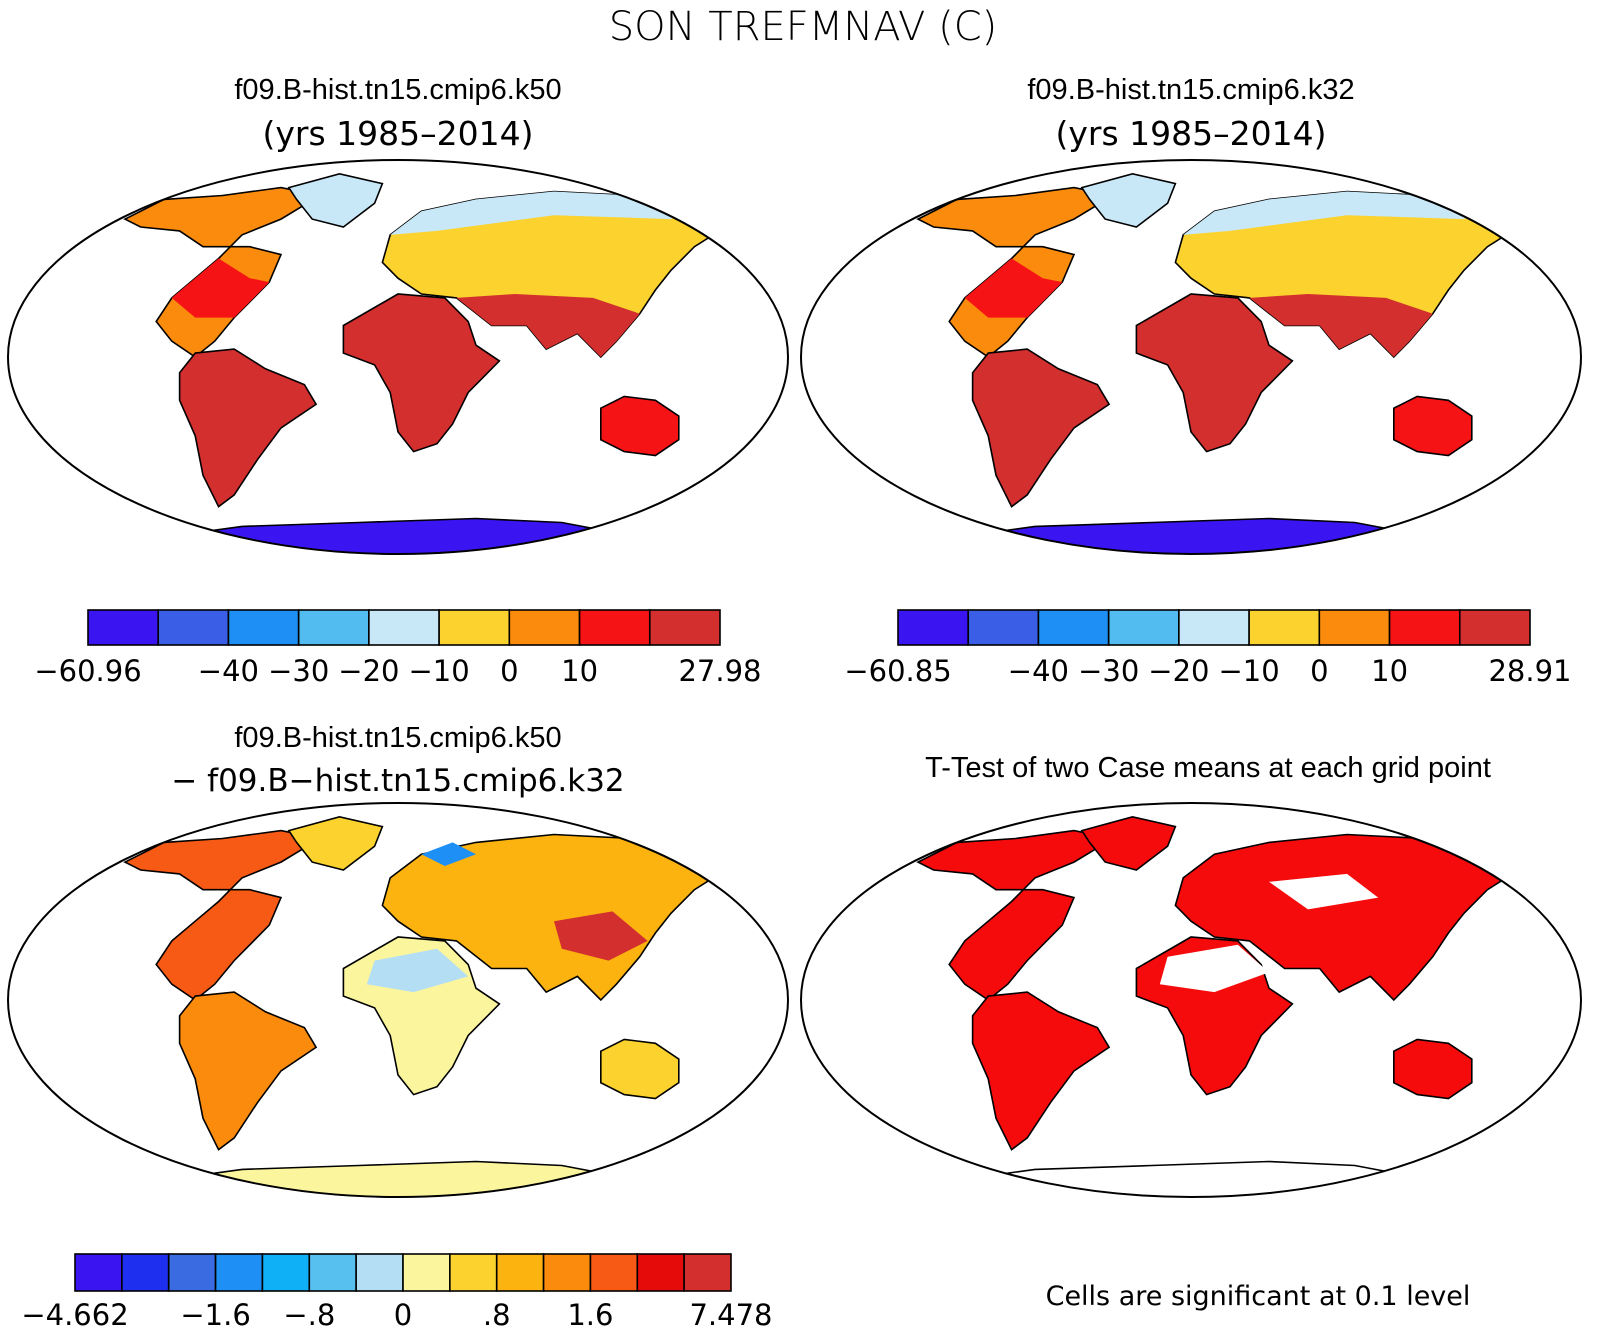  I want to click on colorbar-tick-label: −60.96, so click(87, 671).